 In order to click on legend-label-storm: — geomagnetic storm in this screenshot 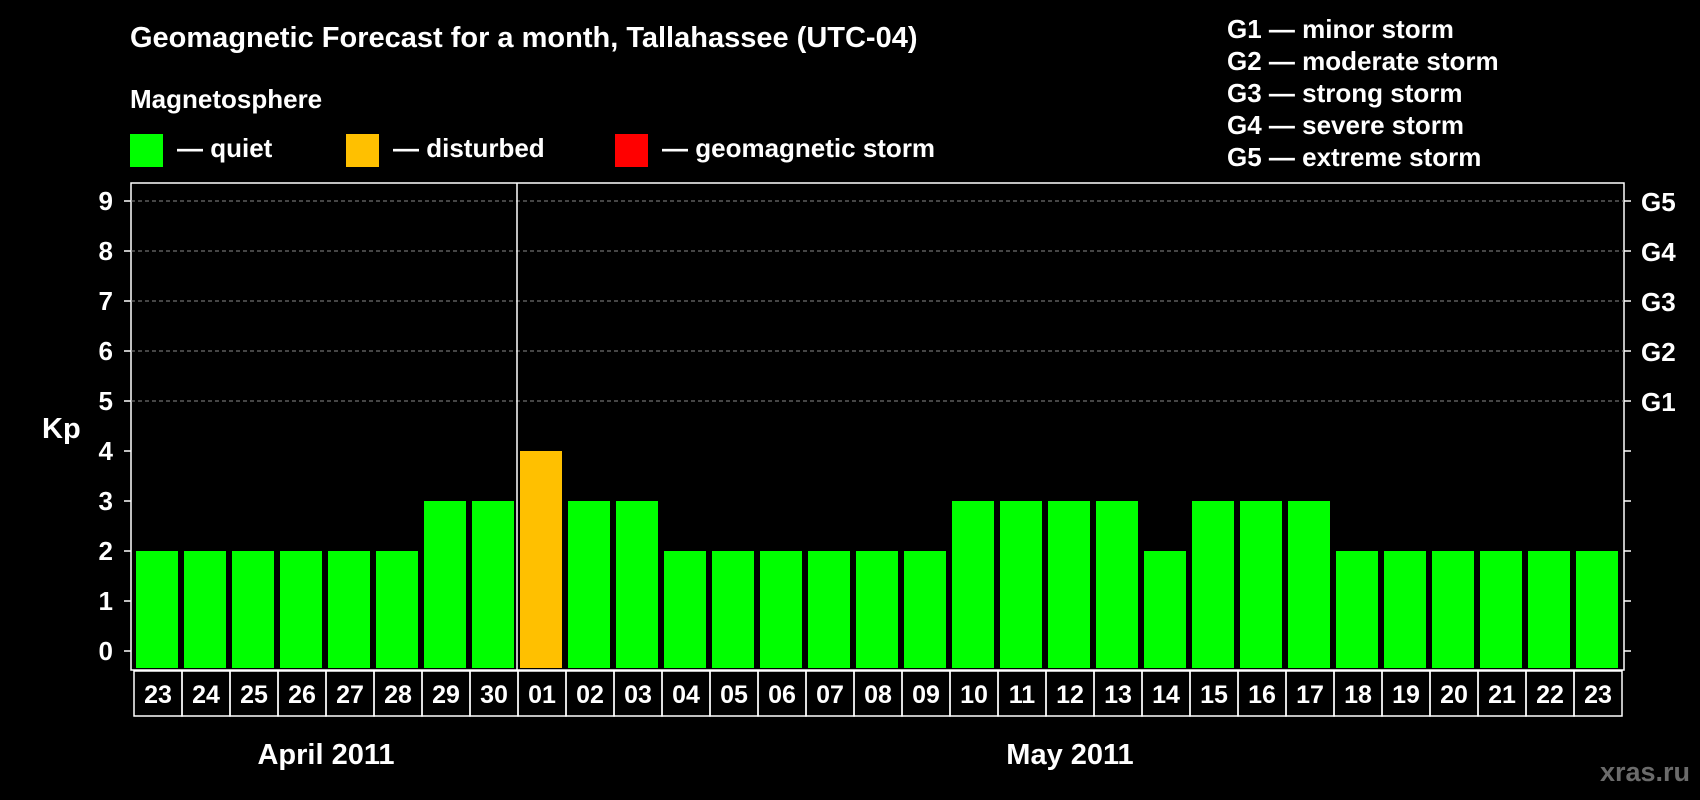, I will do `click(798, 148)`.